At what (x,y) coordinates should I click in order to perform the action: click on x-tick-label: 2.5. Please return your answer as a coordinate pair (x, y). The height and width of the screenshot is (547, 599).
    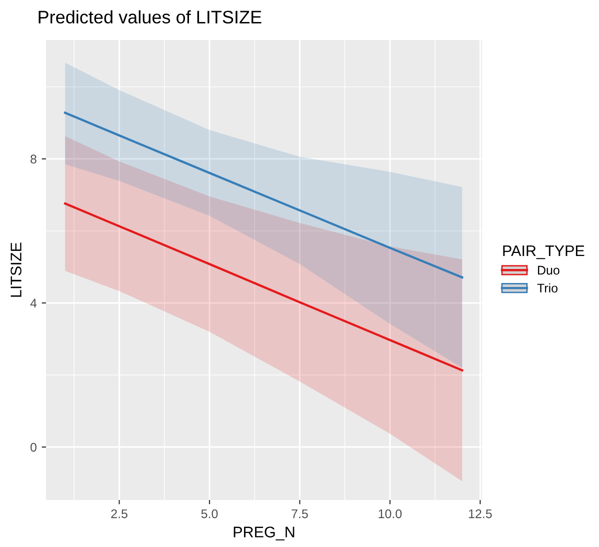
    Looking at the image, I should click on (119, 513).